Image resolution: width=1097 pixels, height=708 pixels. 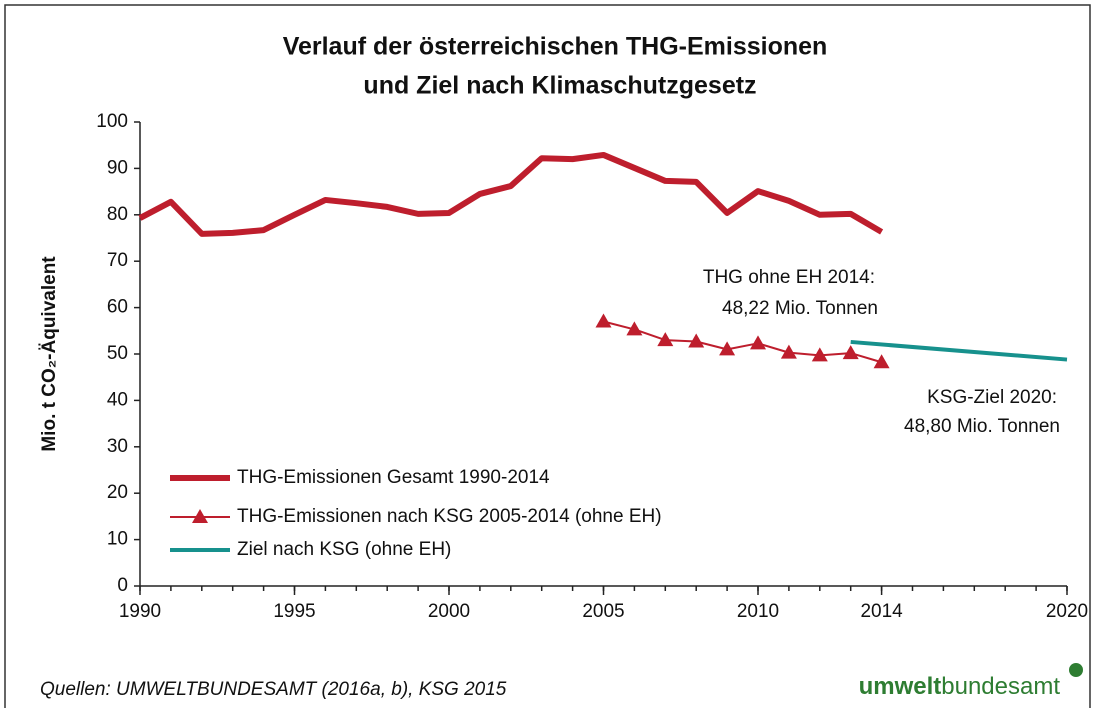 I want to click on y-tick-label: 10, so click(x=117, y=539).